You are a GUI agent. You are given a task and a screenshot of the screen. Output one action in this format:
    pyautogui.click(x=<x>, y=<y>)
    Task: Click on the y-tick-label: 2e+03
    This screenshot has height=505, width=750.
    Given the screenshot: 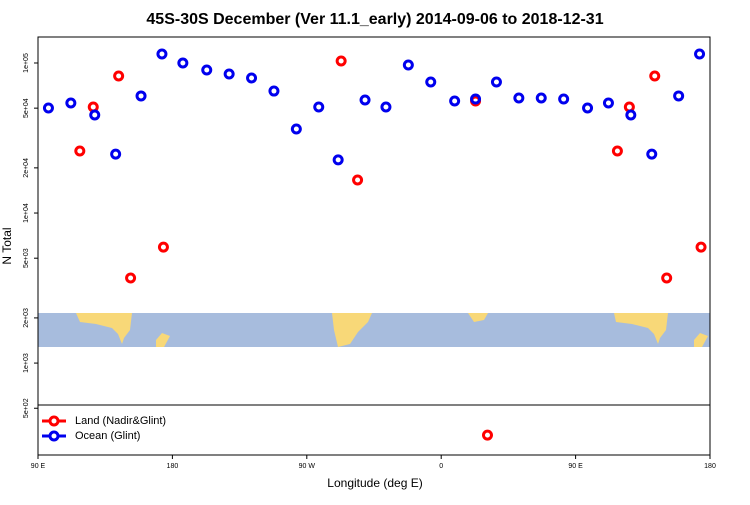 What is the action you would take?
    pyautogui.click(x=26, y=318)
    